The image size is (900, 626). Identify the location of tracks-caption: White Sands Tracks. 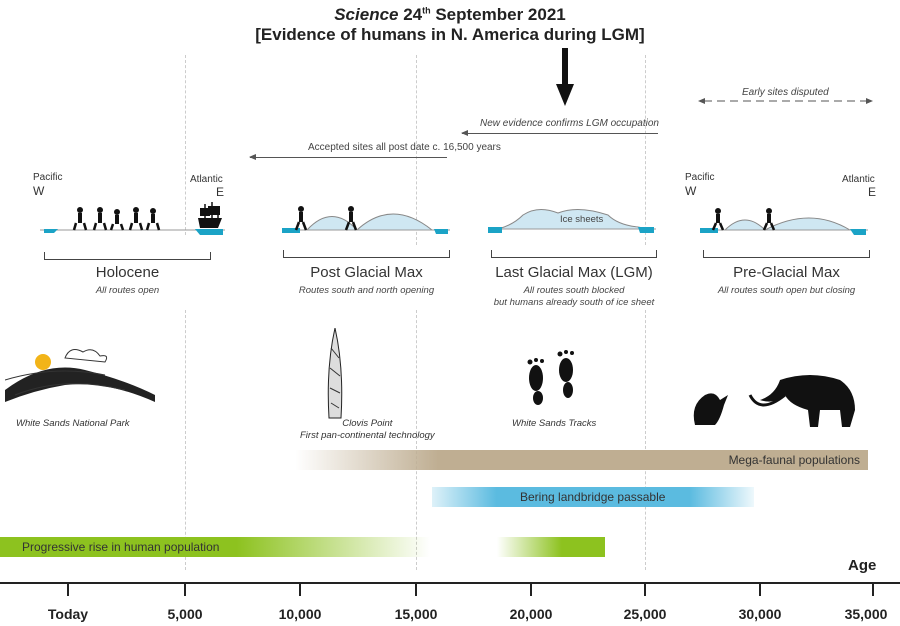
(554, 423).